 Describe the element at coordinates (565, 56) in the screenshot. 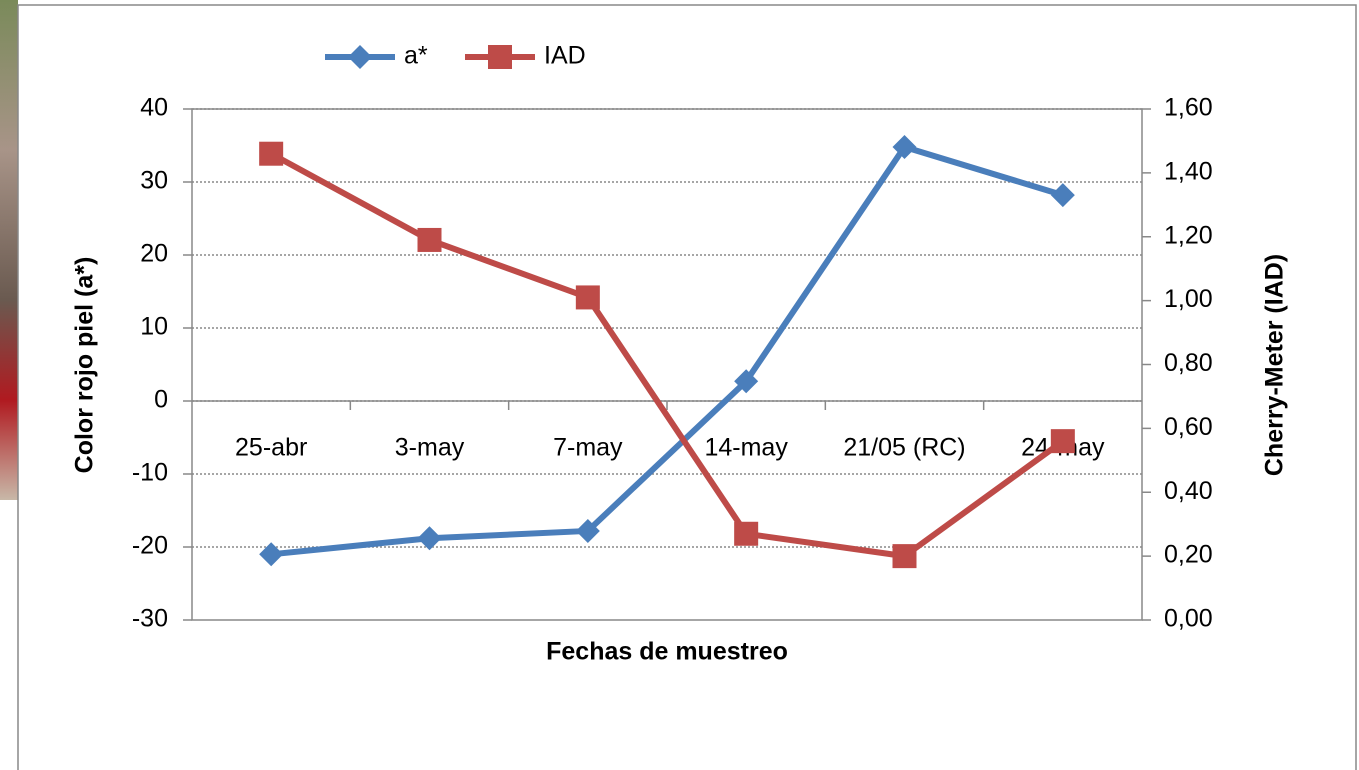

I see `legend-label: IAD` at that location.